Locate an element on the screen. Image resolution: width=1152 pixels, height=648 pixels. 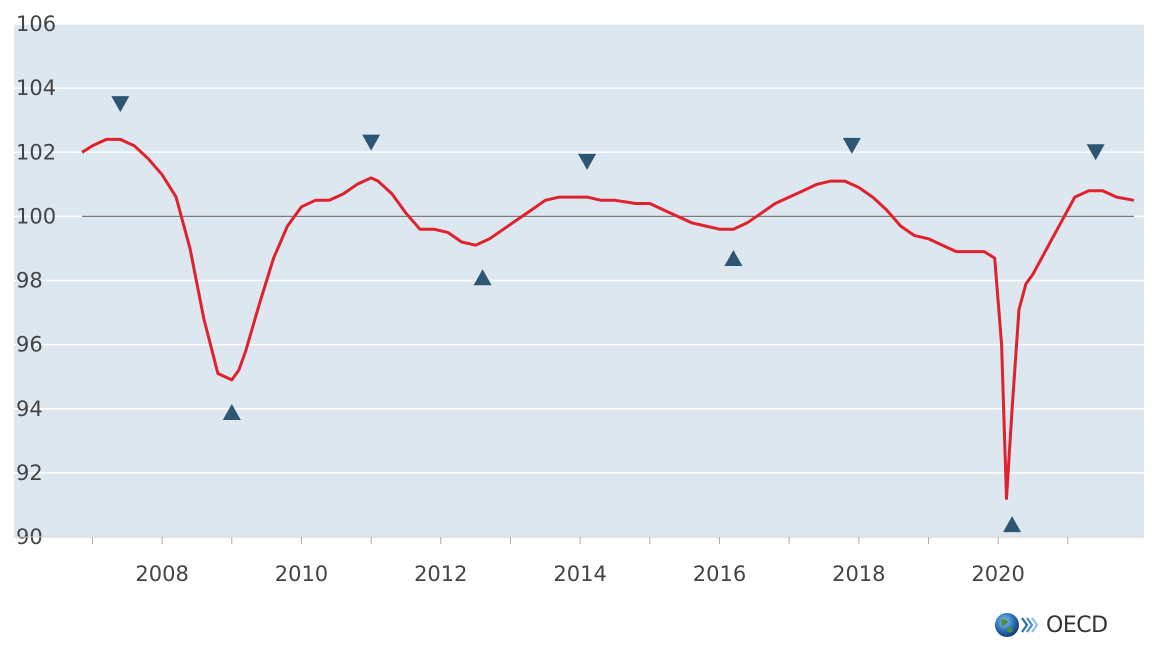
y-tick-label: 102 is located at coordinates (36, 152).